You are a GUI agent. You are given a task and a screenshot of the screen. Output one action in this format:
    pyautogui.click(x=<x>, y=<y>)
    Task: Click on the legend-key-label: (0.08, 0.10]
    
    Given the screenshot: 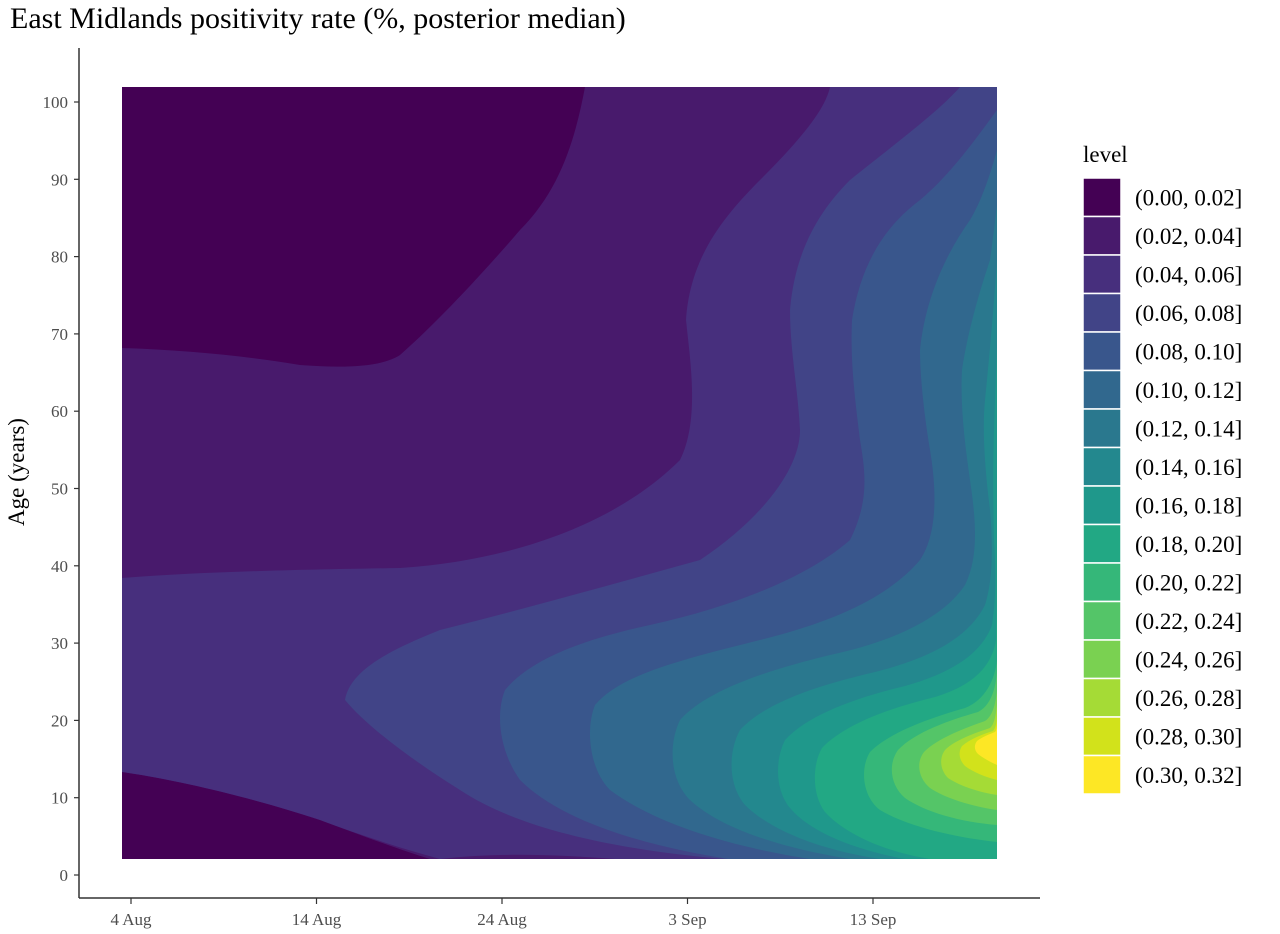 What is the action you would take?
    pyautogui.click(x=1188, y=351)
    